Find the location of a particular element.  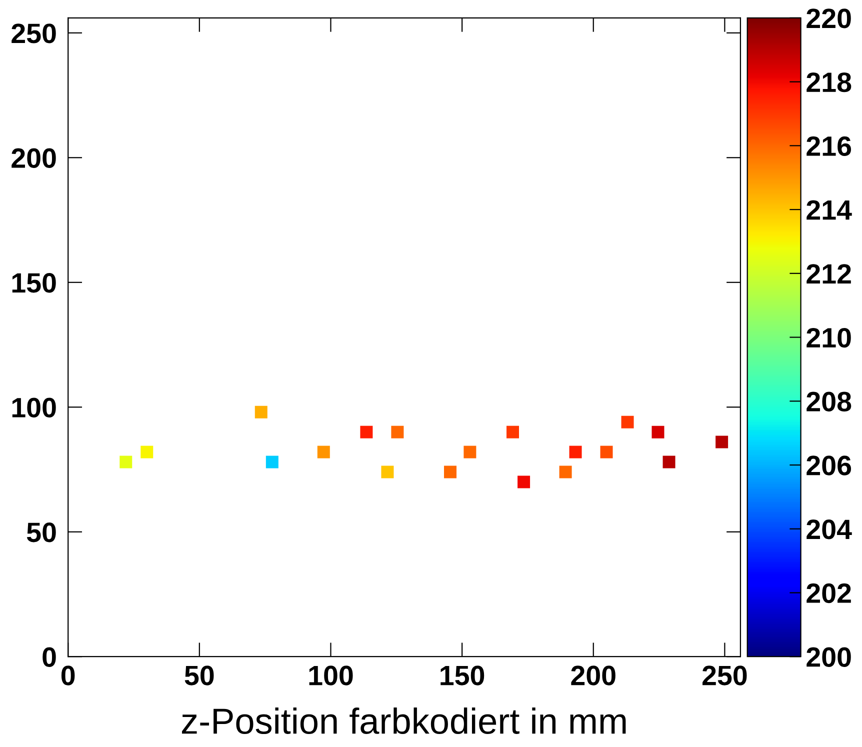

y-tick-label: 200 is located at coordinates (34, 158).